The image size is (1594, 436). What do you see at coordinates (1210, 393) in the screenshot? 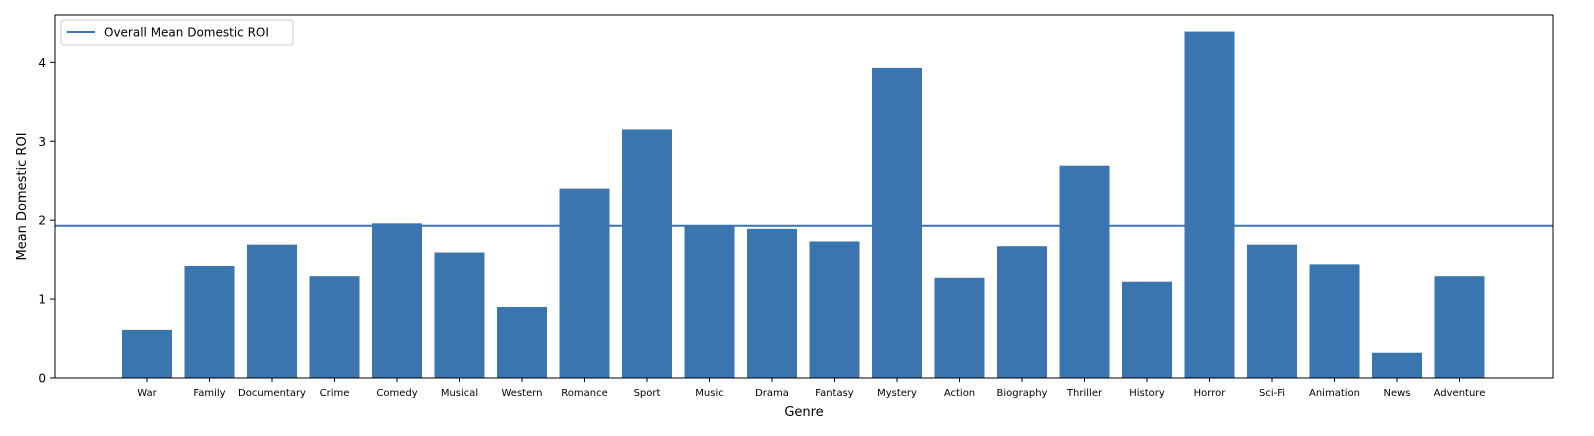
I see `x-tick-label: Horror` at bounding box center [1210, 393].